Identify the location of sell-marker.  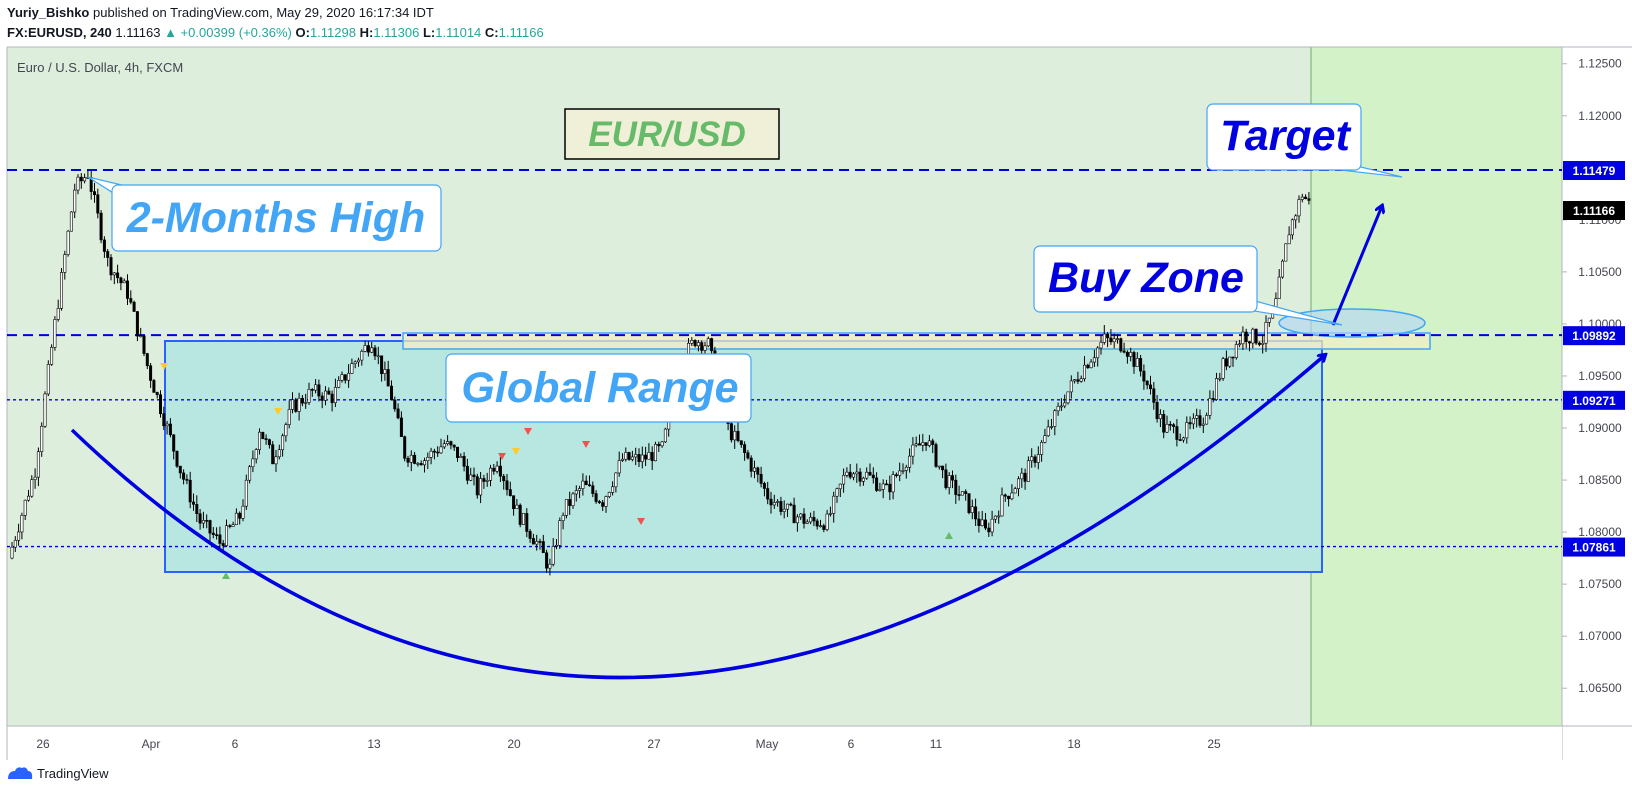
(502, 456).